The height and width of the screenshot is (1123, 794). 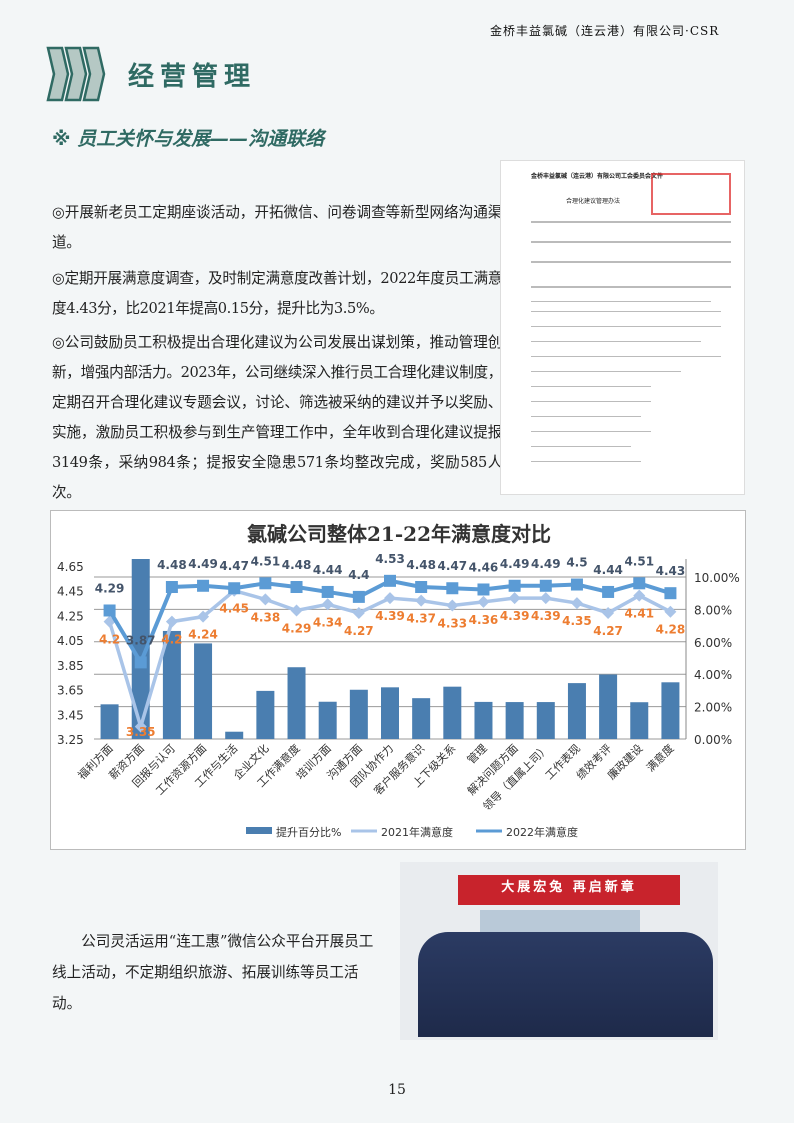 I want to click on data-label: 4.38, so click(x=266, y=617).